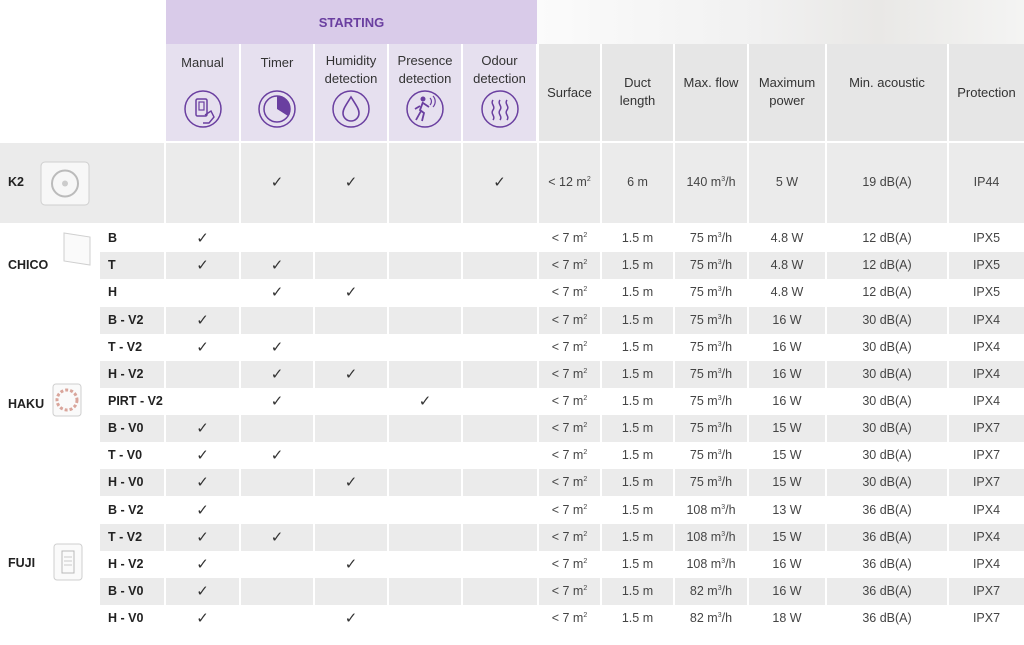 Image resolution: width=1024 pixels, height=645 pixels. I want to click on column-header-label: Odour detection, so click(499, 69).